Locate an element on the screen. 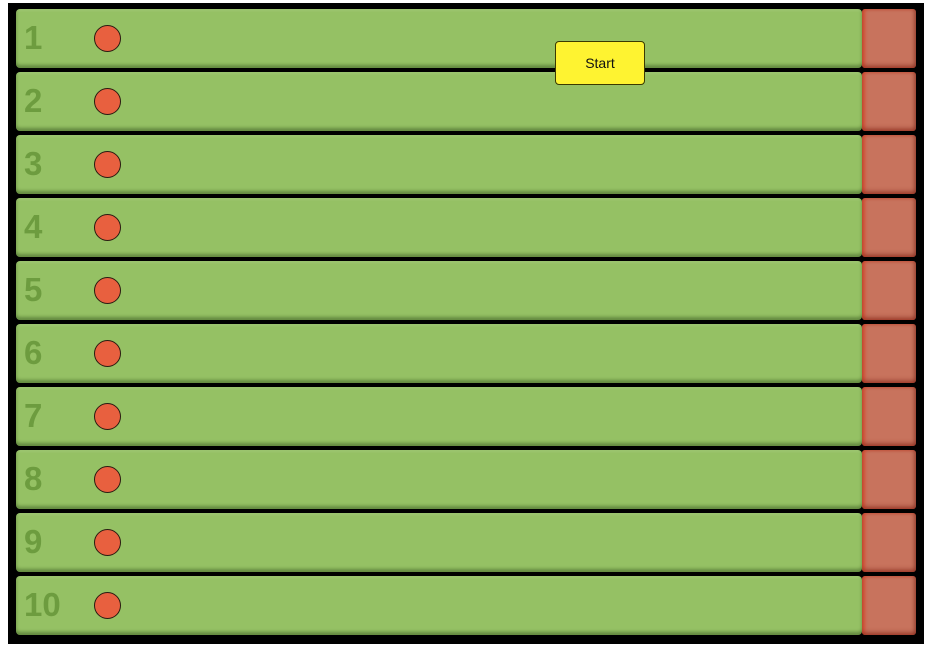 The width and height of the screenshot is (932, 650). lane-number: 3 is located at coordinates (33, 163).